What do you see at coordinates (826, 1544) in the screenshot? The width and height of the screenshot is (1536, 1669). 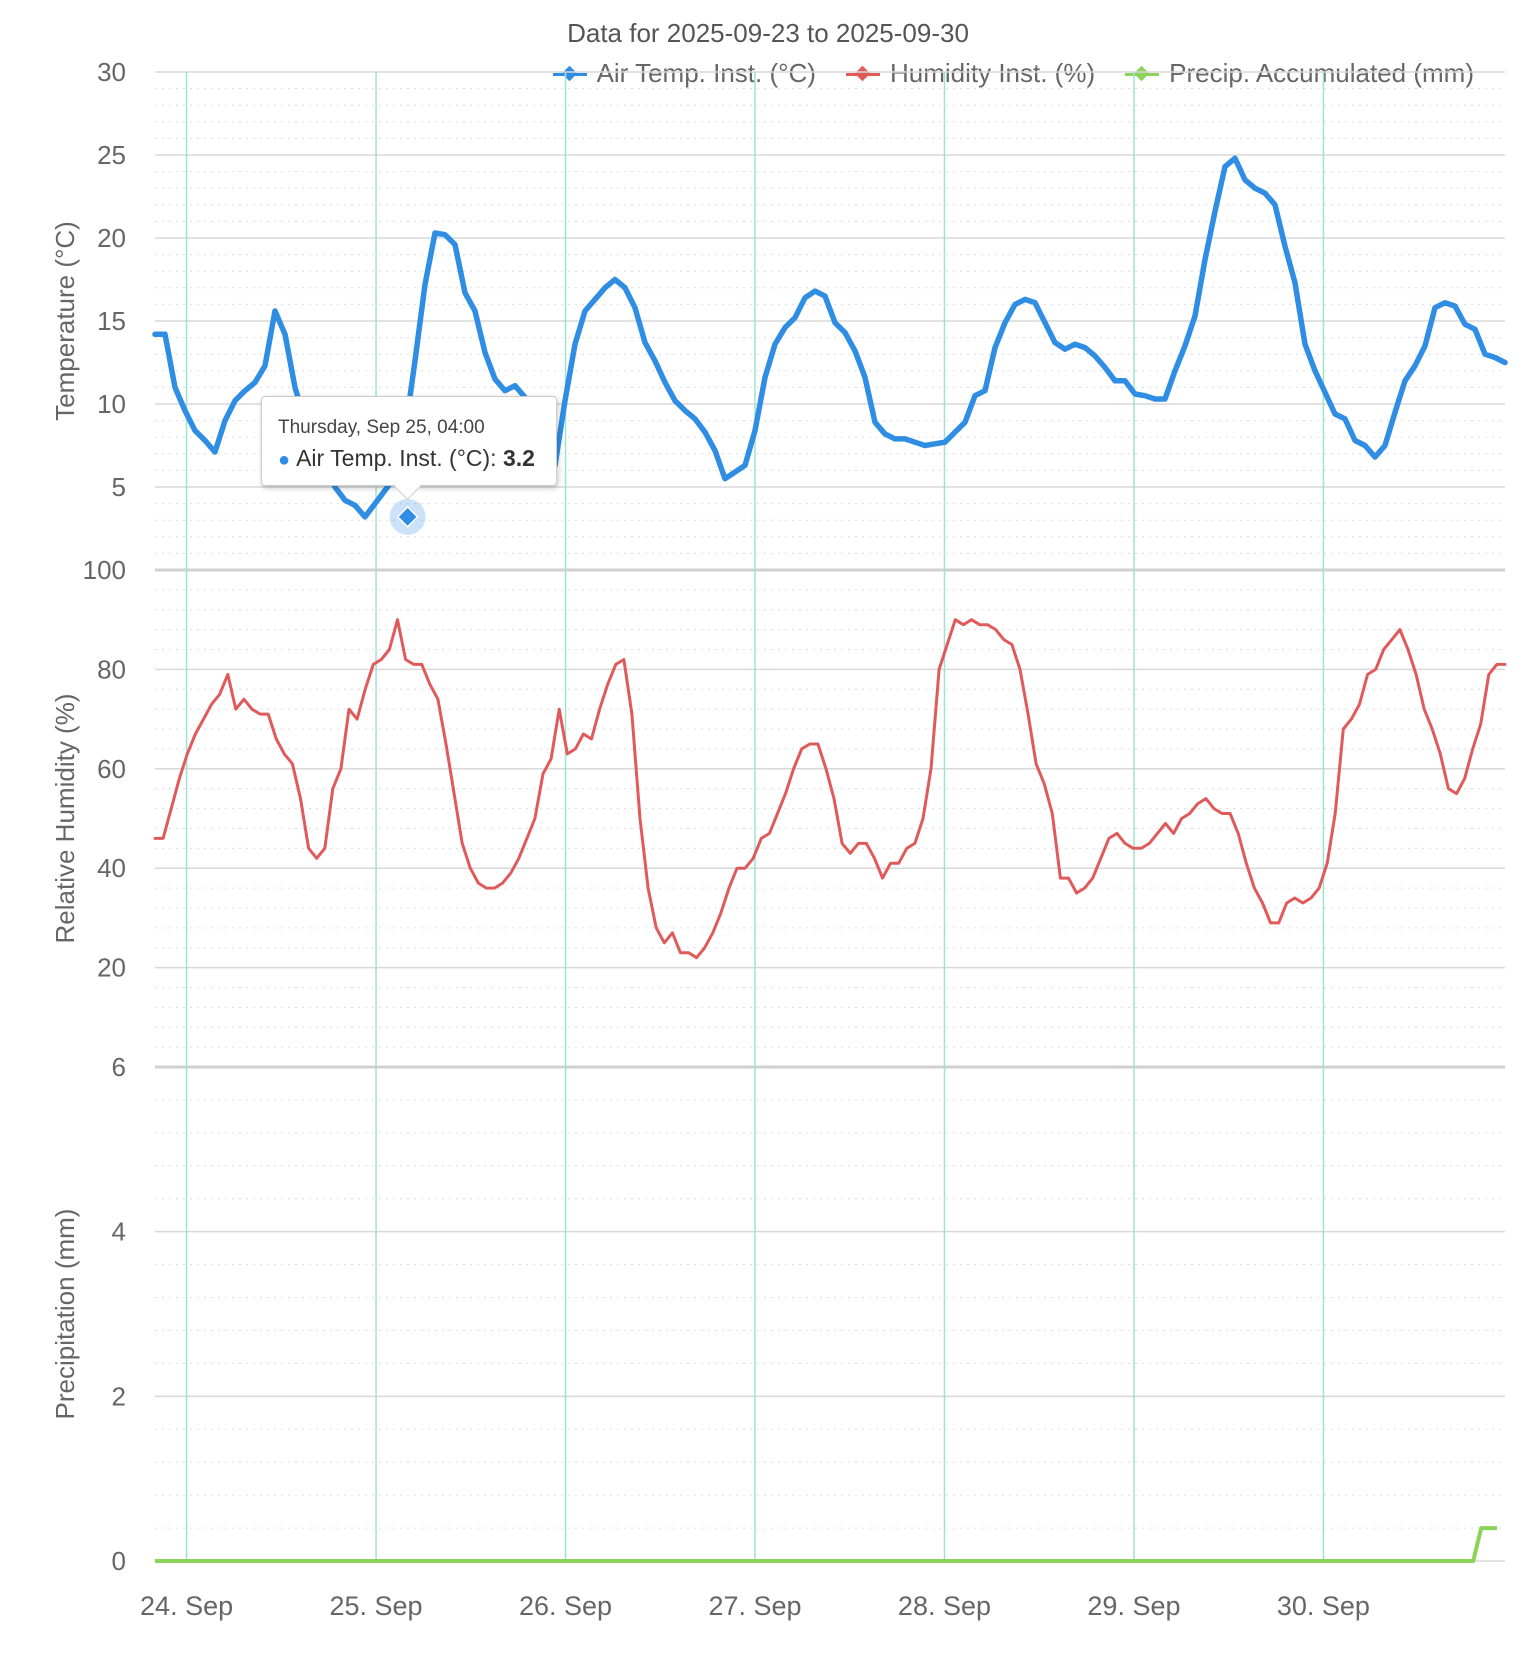 I see `precipitation-line` at bounding box center [826, 1544].